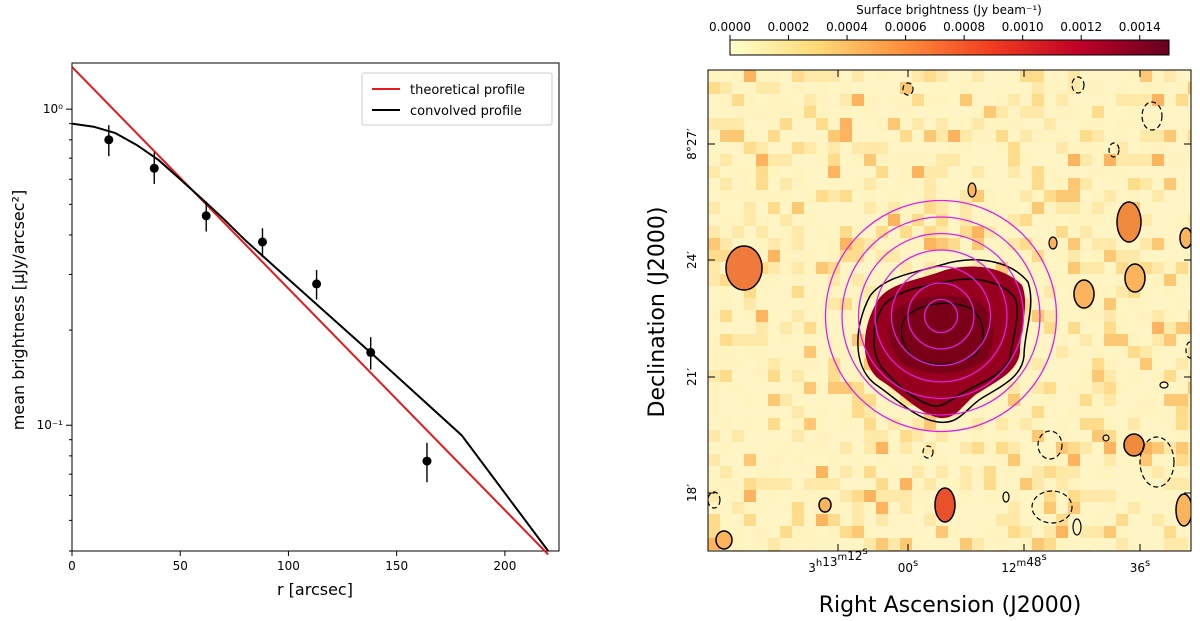  I want to click on colorbar-tick-label: 0.0000, so click(730, 27).